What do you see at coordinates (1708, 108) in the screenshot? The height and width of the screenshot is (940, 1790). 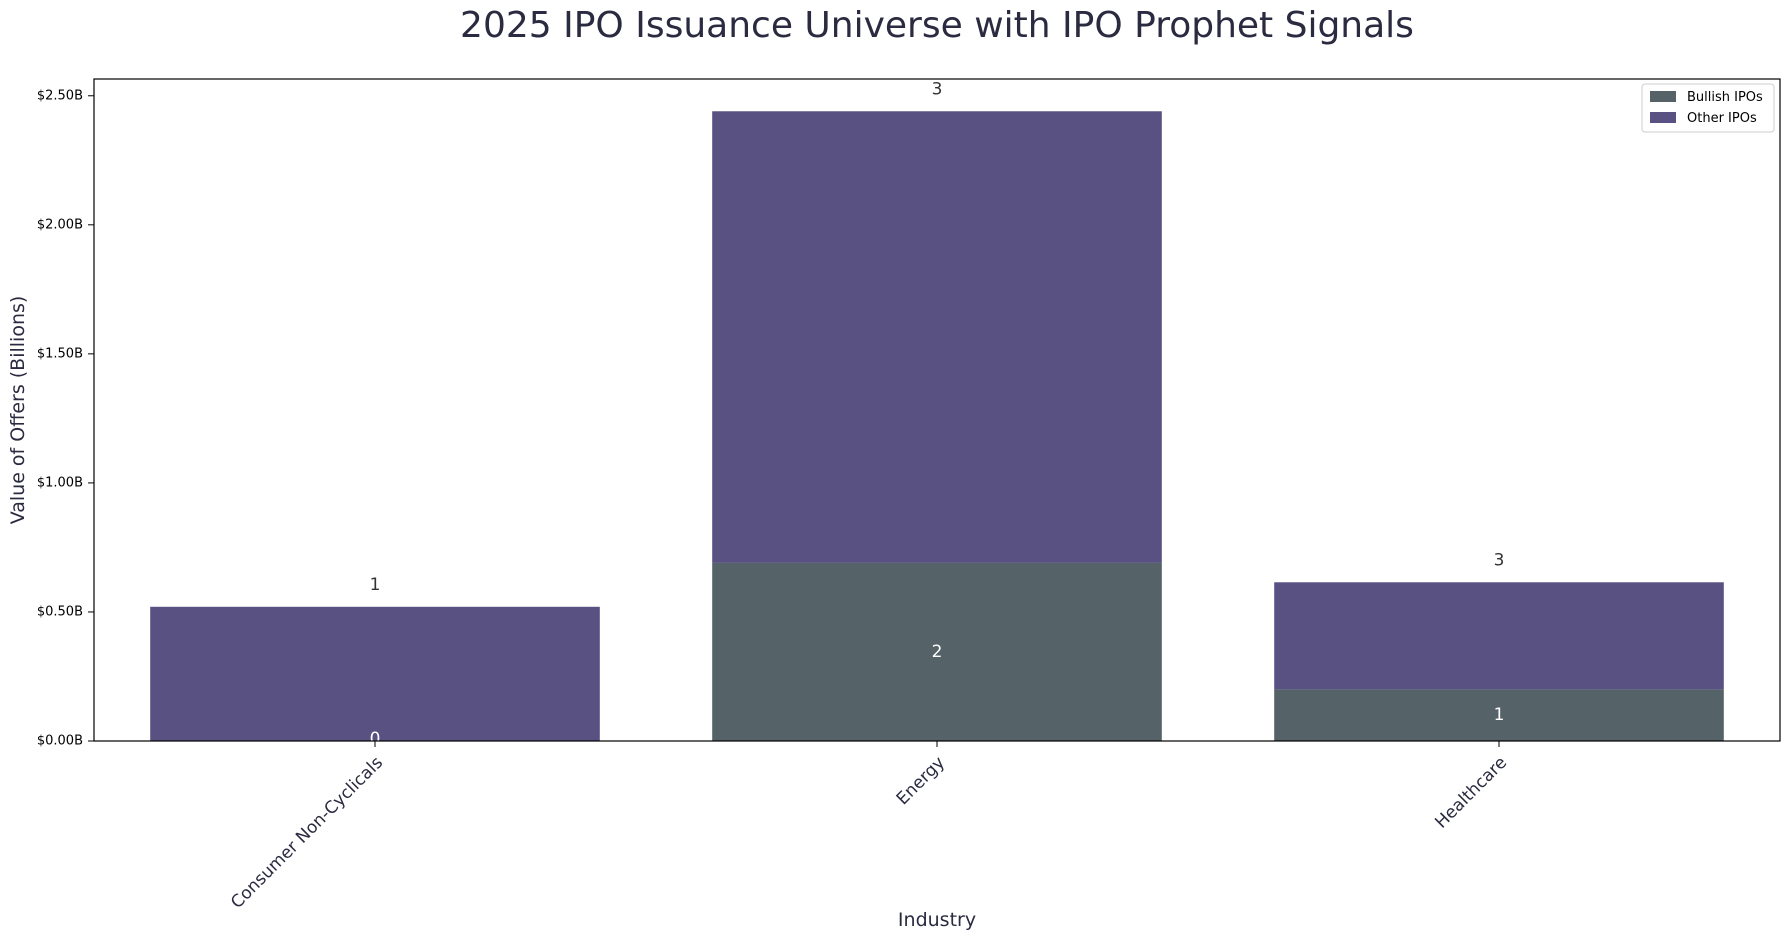 I see `legend: Bullish IPOs Other IPOs` at bounding box center [1708, 108].